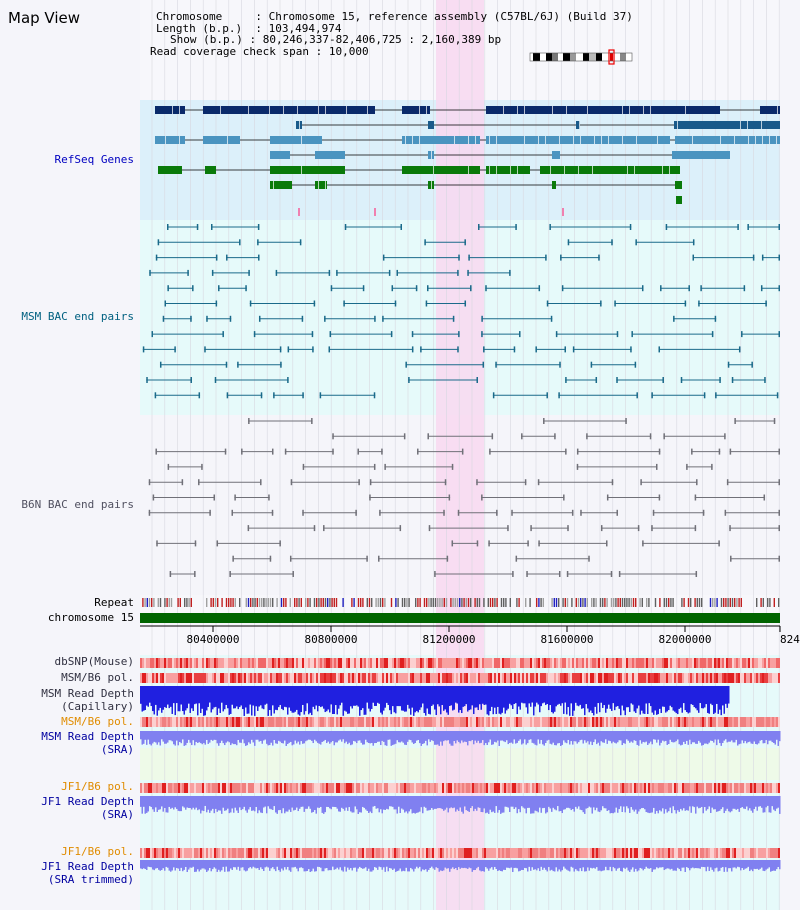 Image resolution: width=800 pixels, height=910 pixels. I want to click on track-label-b6n-bac: B6N BAC end pairs, so click(77, 504).